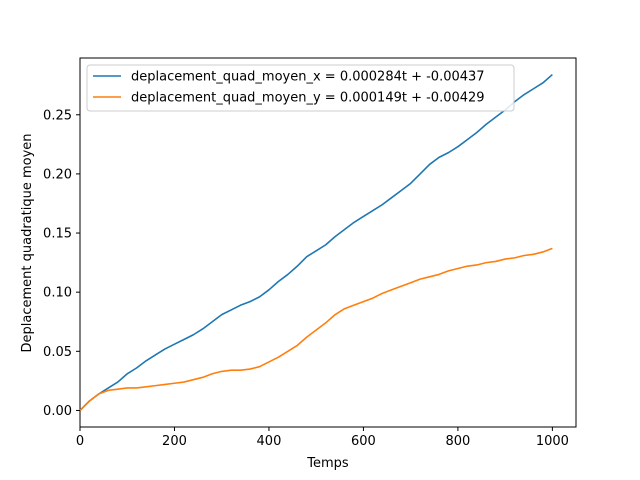 This screenshot has height=480, width=640. Describe the element at coordinates (61, 263) in the screenshot. I see `y-axis: 0.00 0.05 0.10 0.15 0.20 0.25` at that location.